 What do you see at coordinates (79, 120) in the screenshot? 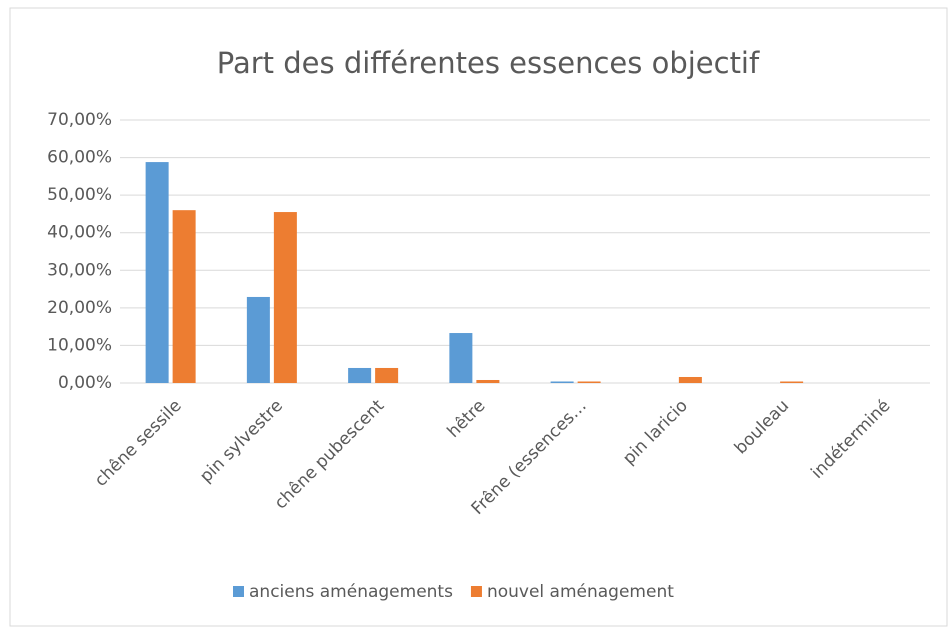
I see `y-tick-label: 70,00%` at bounding box center [79, 120].